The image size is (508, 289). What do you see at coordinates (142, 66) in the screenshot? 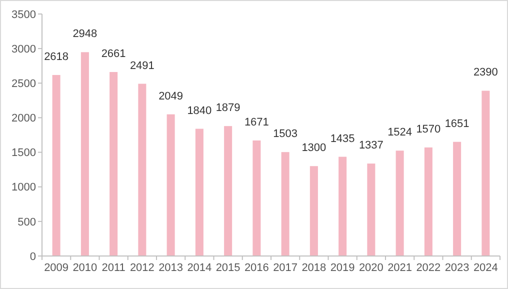
I see `data-label: 2491` at bounding box center [142, 66].